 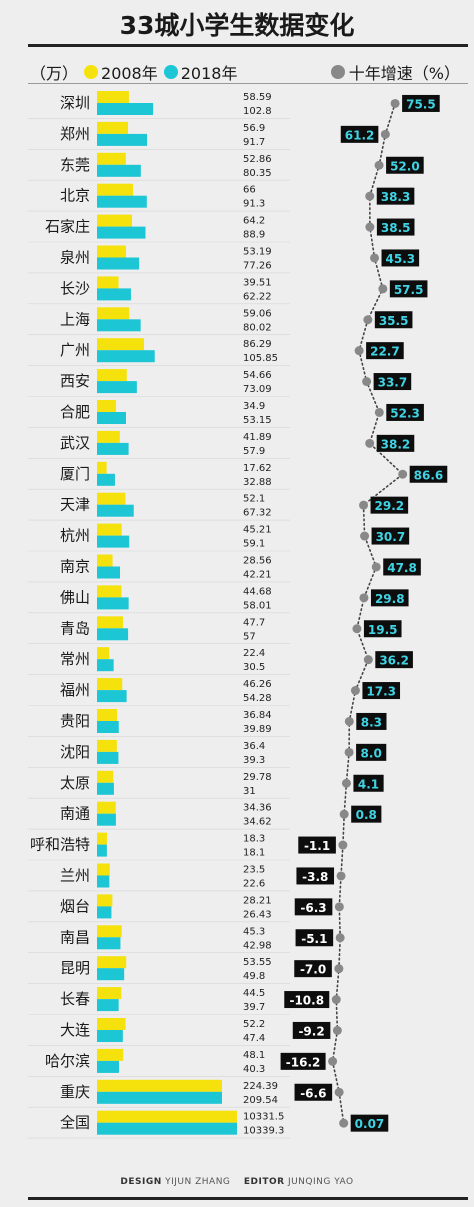 I want to click on value-2008: 10331.5, so click(x=263, y=1117).